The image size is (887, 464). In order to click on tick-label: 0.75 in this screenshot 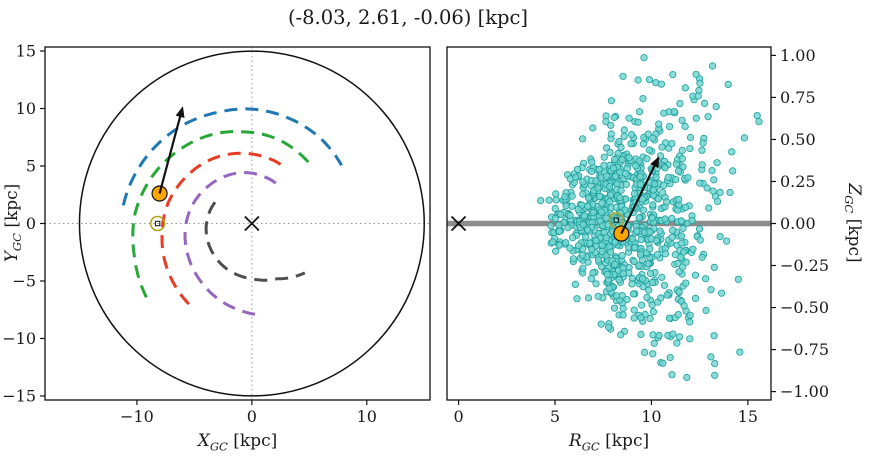, I will do `click(798, 97)`.